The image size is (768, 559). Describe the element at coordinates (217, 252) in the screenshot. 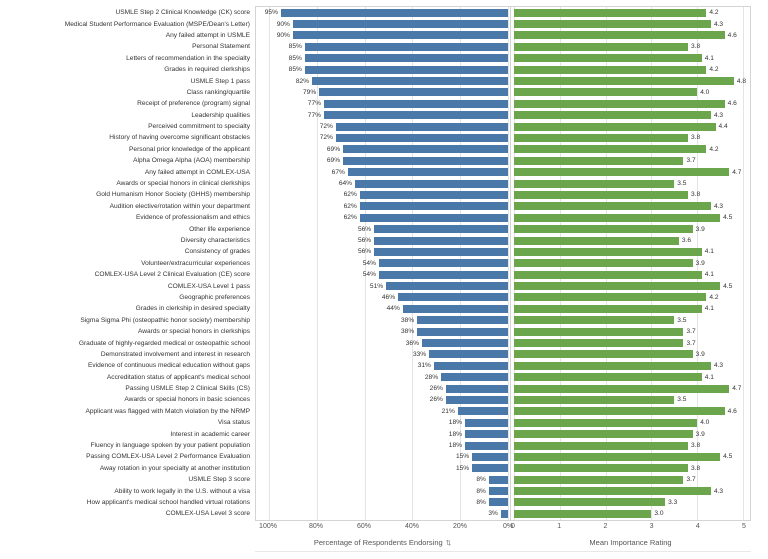

I see `category-label: Consistency of grades` at that location.